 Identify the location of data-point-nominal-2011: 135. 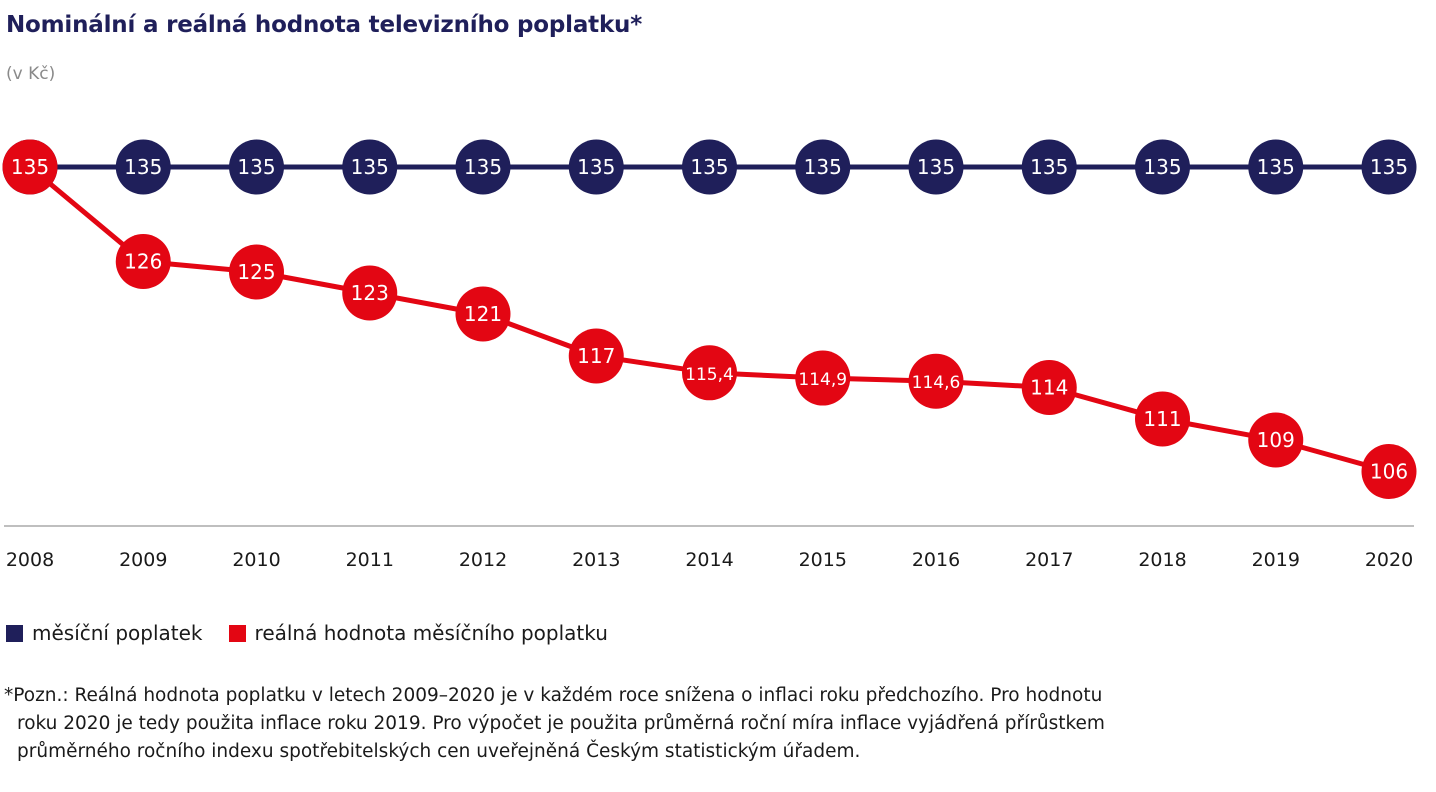
(370, 167).